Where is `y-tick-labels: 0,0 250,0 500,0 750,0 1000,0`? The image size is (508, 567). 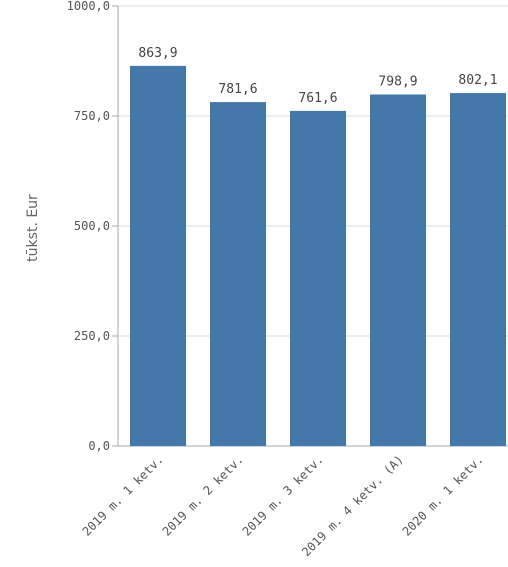
y-tick-labels: 0,0 250,0 500,0 750,0 1000,0 is located at coordinates (88, 226).